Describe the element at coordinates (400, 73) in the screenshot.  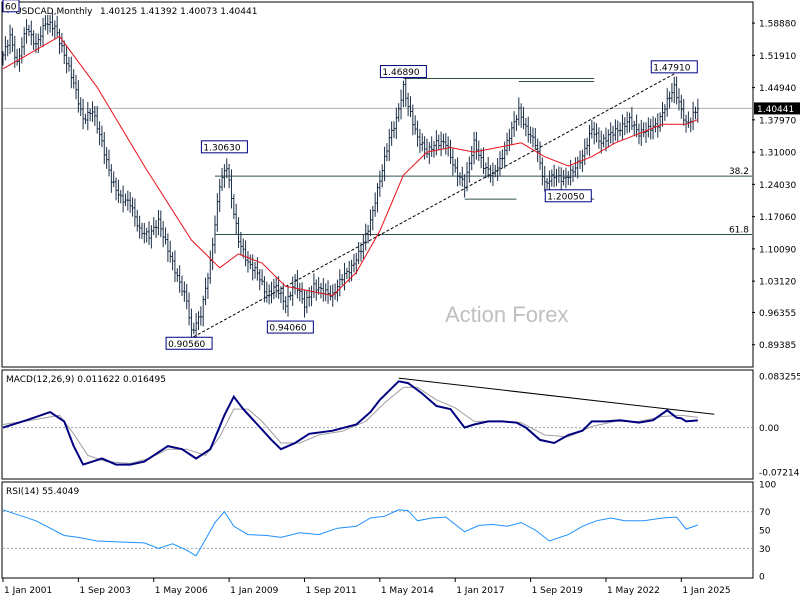
I see `annotation-label: 1.46890` at that location.